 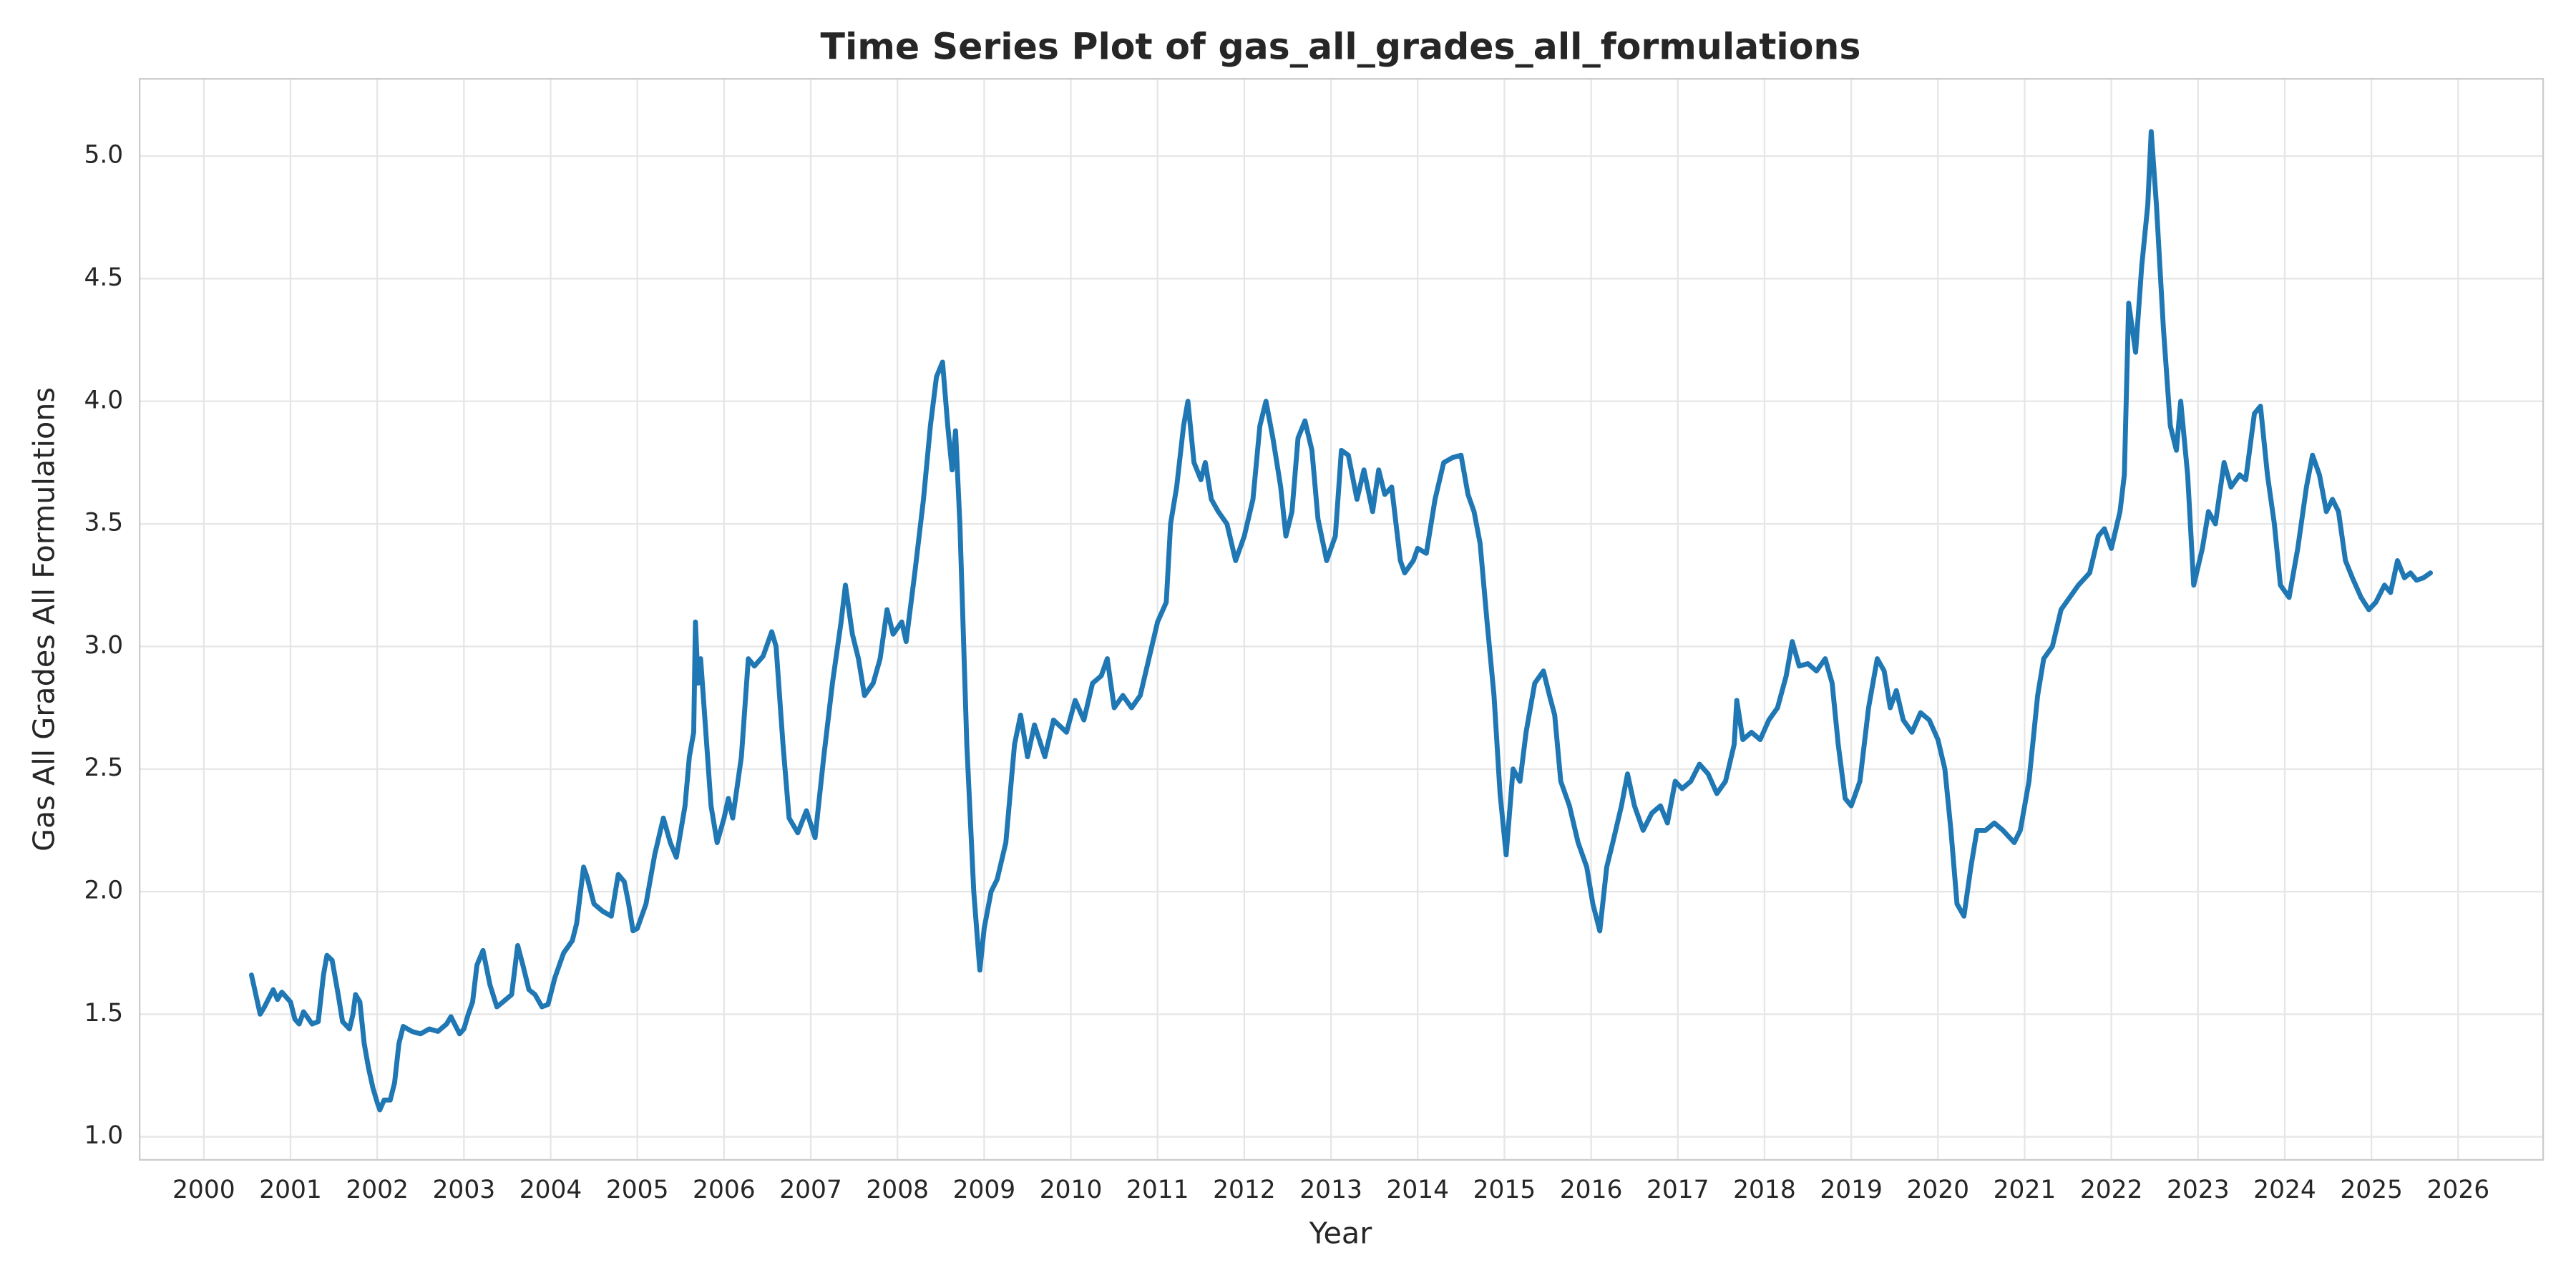 What do you see at coordinates (103, 1013) in the screenshot?
I see `y-tick-label: 1.5` at bounding box center [103, 1013].